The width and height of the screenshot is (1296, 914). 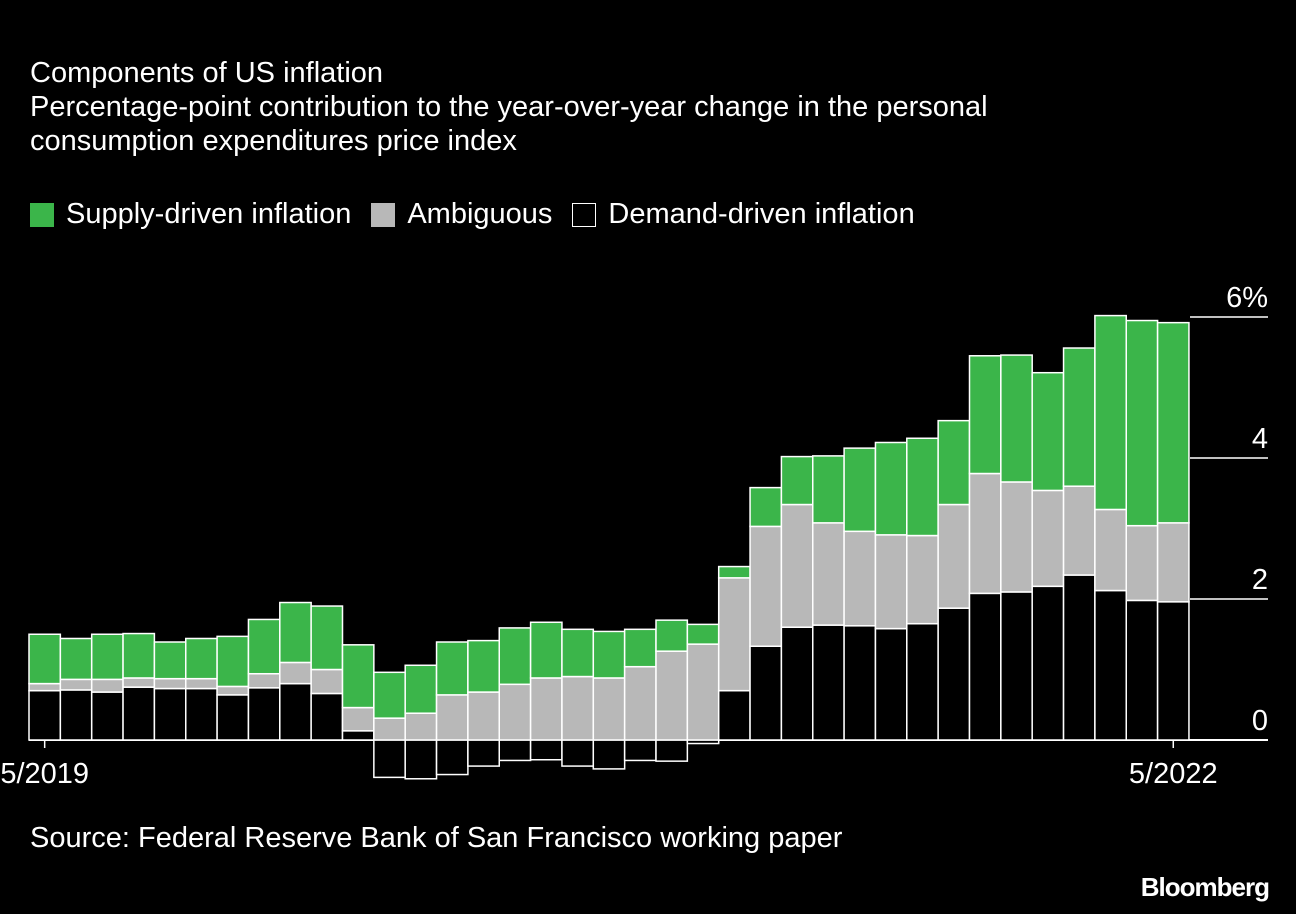 I want to click on legend-item-demand: Demand-driven inflation, so click(x=743, y=214).